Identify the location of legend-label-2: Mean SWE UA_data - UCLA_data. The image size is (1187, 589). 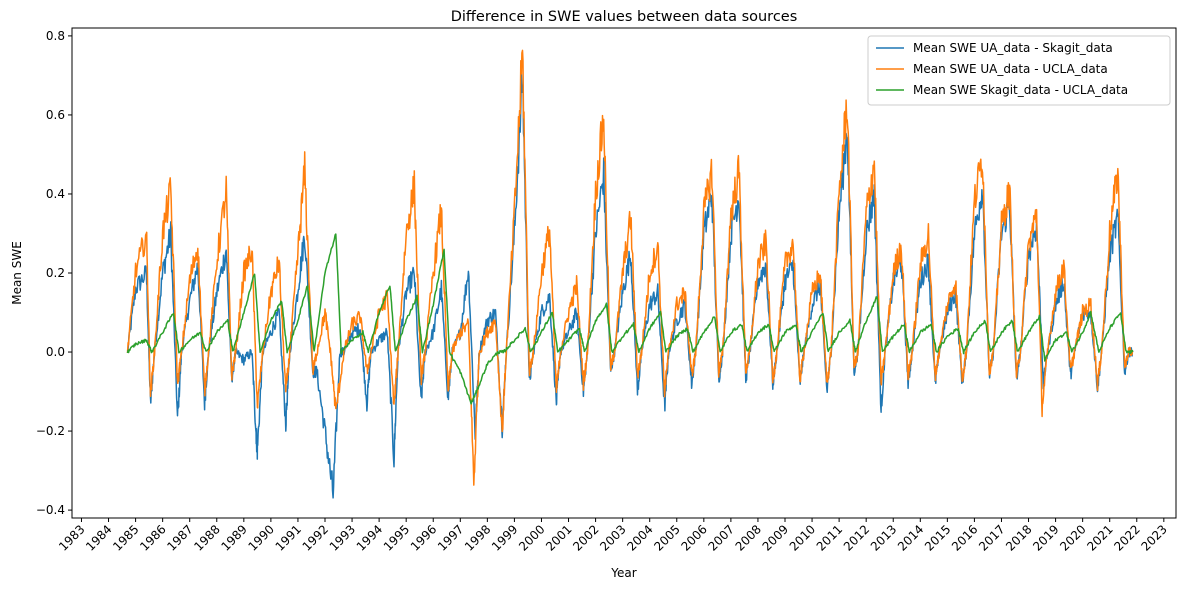
(1010, 69).